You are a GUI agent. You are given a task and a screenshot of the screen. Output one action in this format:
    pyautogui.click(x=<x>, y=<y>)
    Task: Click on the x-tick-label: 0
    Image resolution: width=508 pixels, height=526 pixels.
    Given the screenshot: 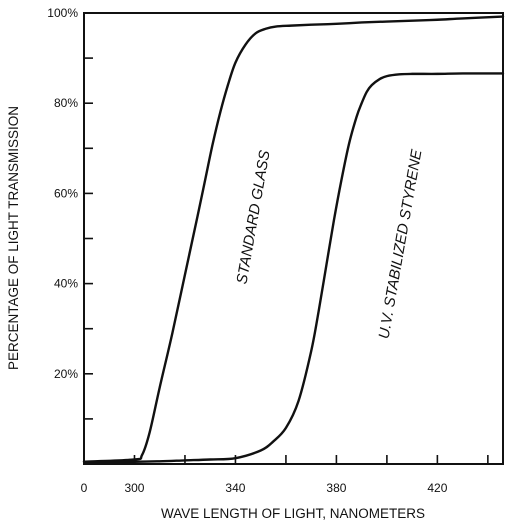 What is the action you would take?
    pyautogui.click(x=84, y=488)
    